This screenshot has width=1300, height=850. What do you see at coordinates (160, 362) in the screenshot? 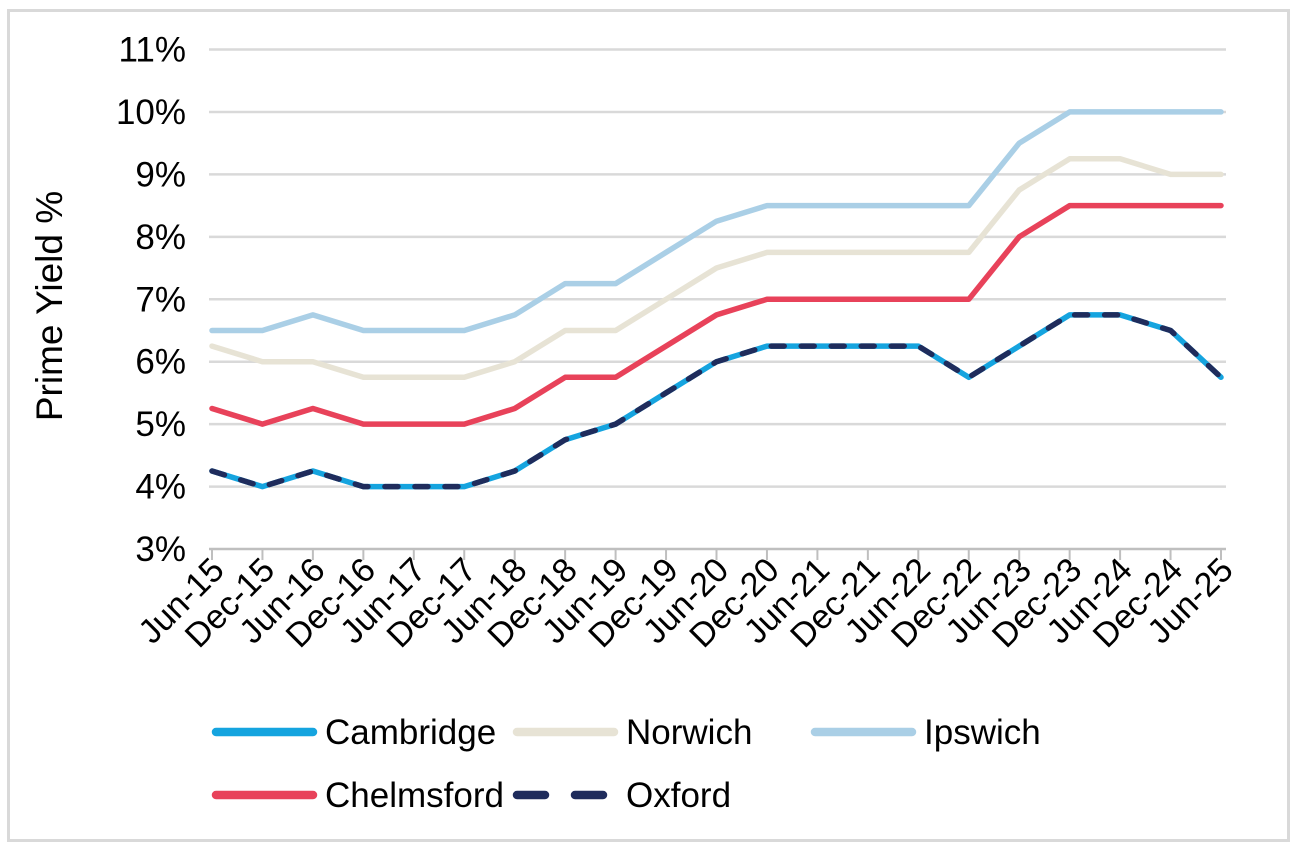
I see `y-tick-label-6pct: 6%` at bounding box center [160, 362].